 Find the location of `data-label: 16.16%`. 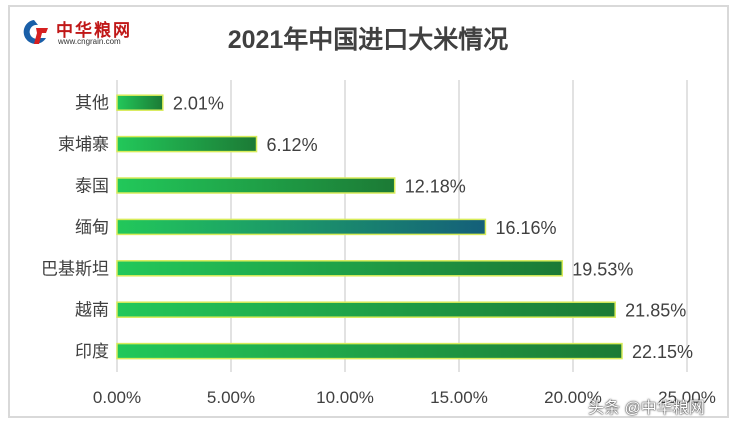

data-label: 16.16% is located at coordinates (525, 228).